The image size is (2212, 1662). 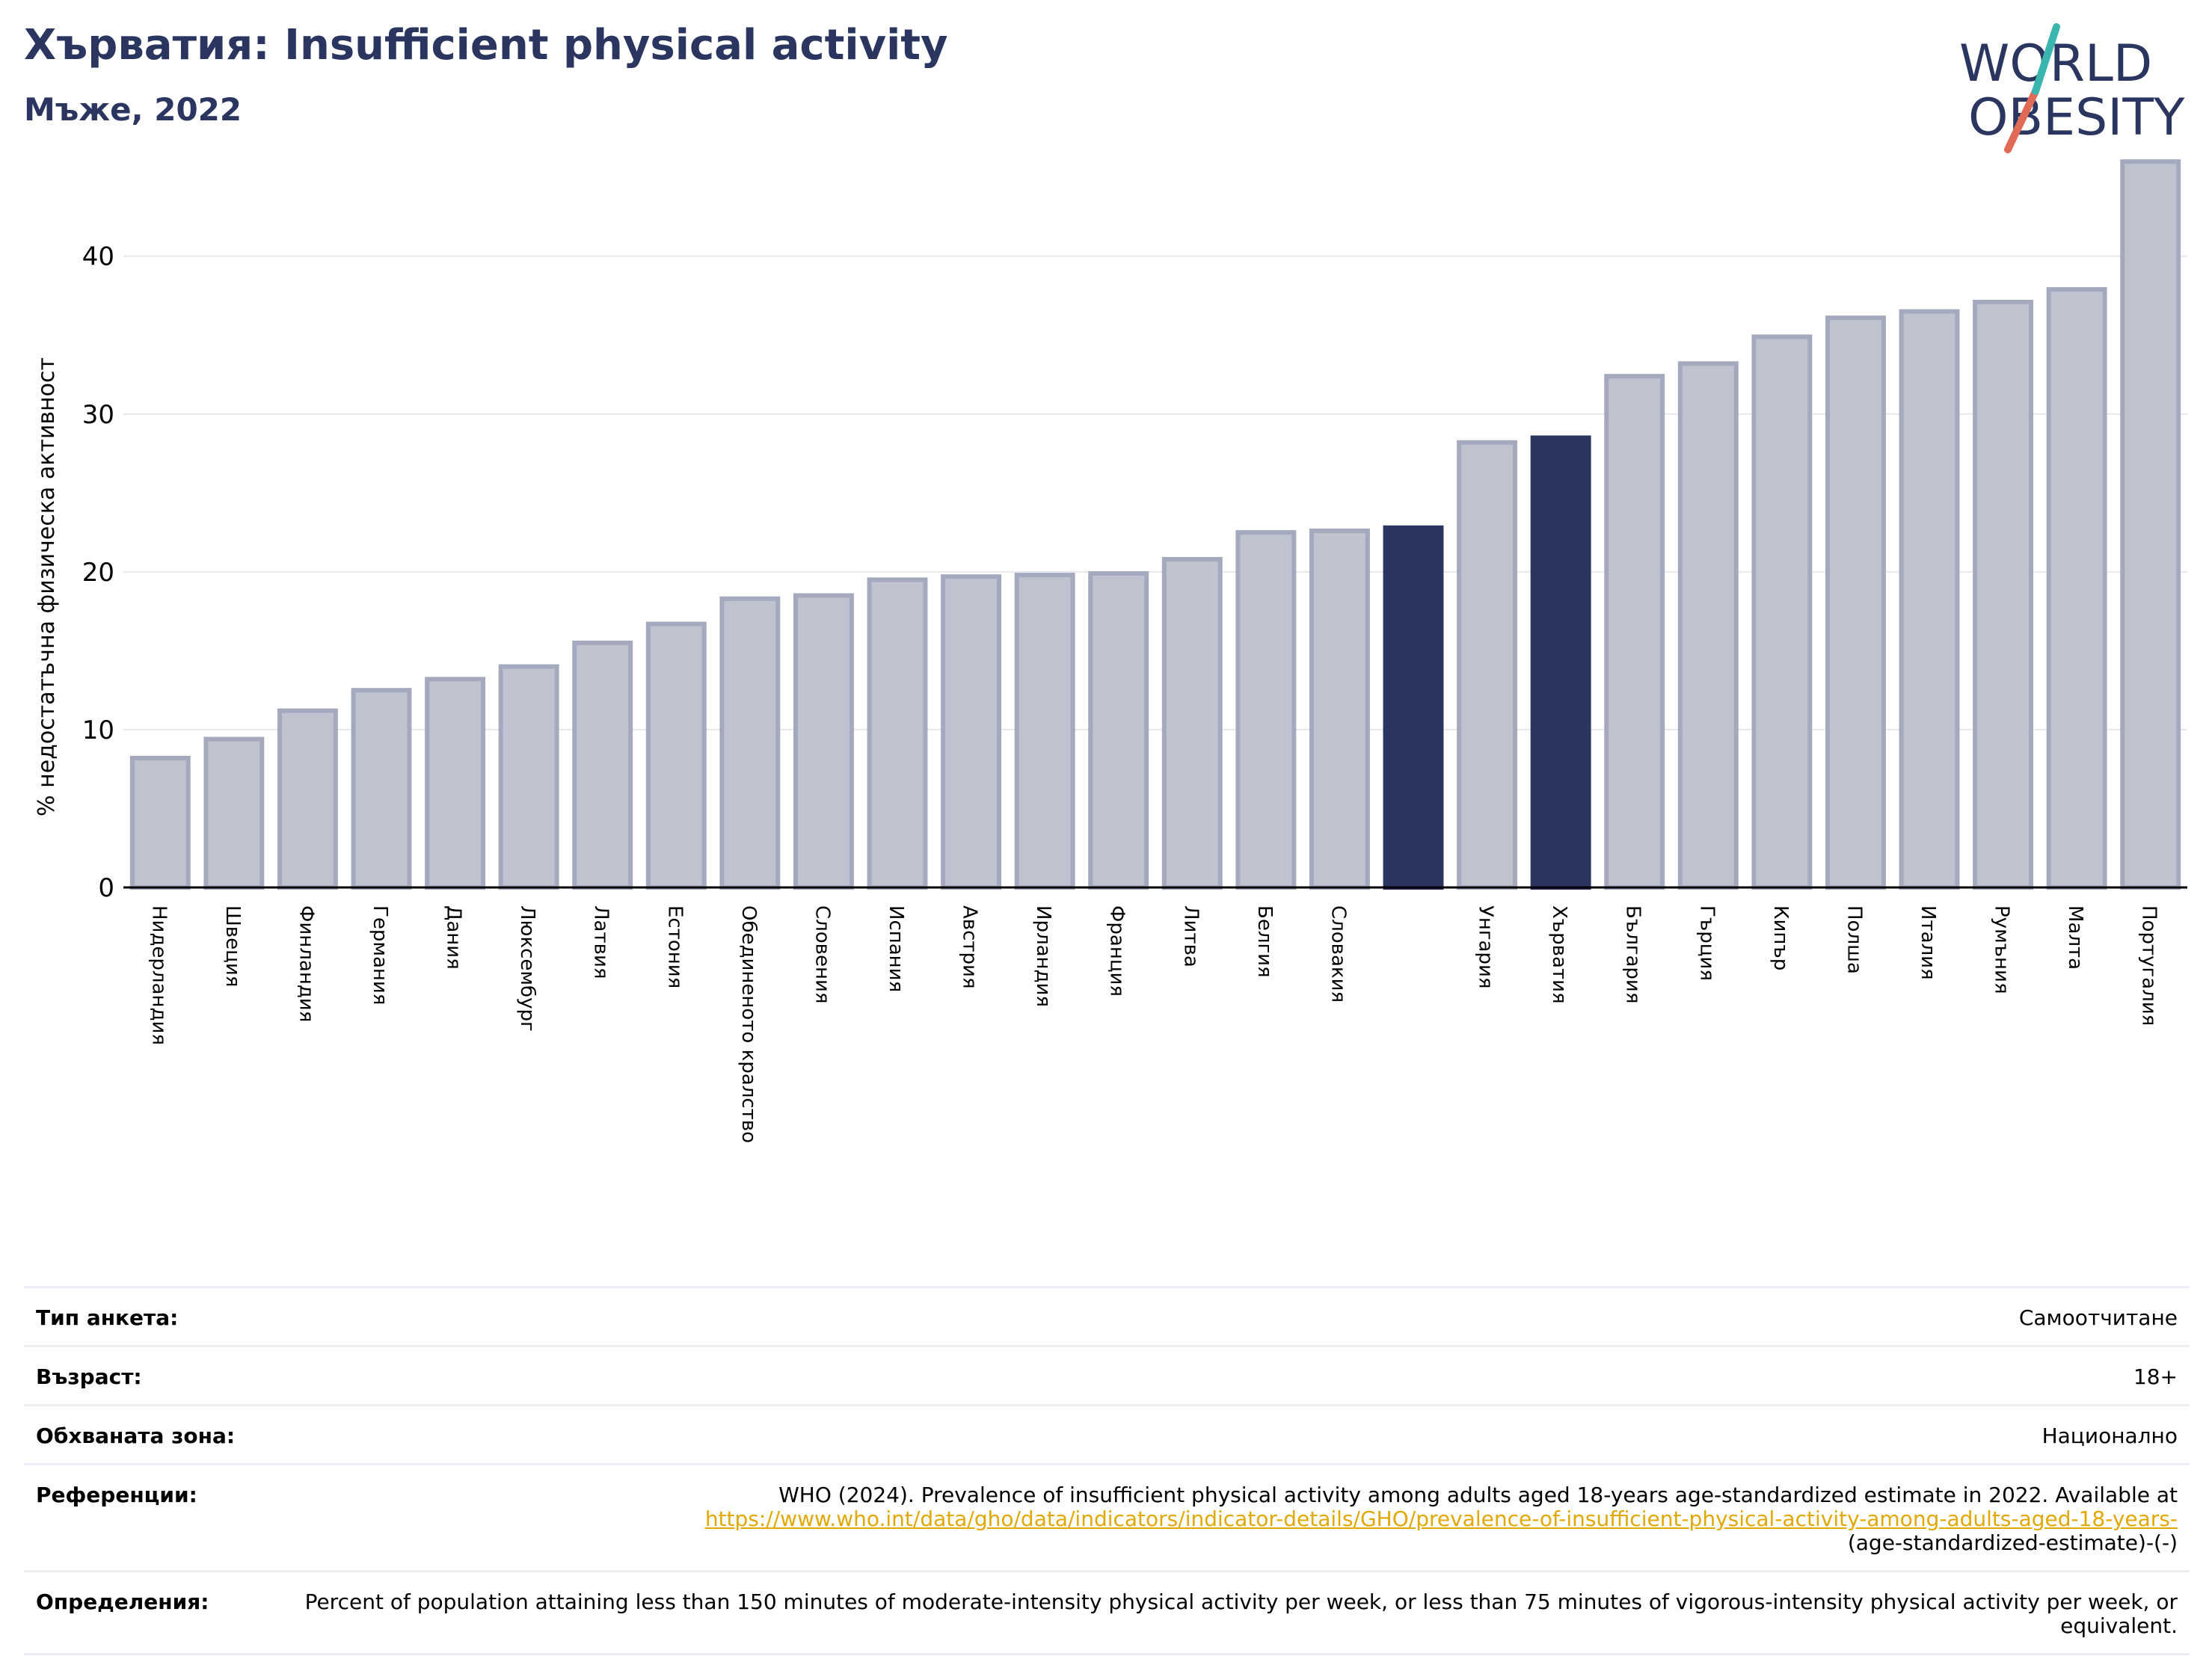 What do you see at coordinates (1706, 943) in the screenshot?
I see `x-tick-label: Гърция` at bounding box center [1706, 943].